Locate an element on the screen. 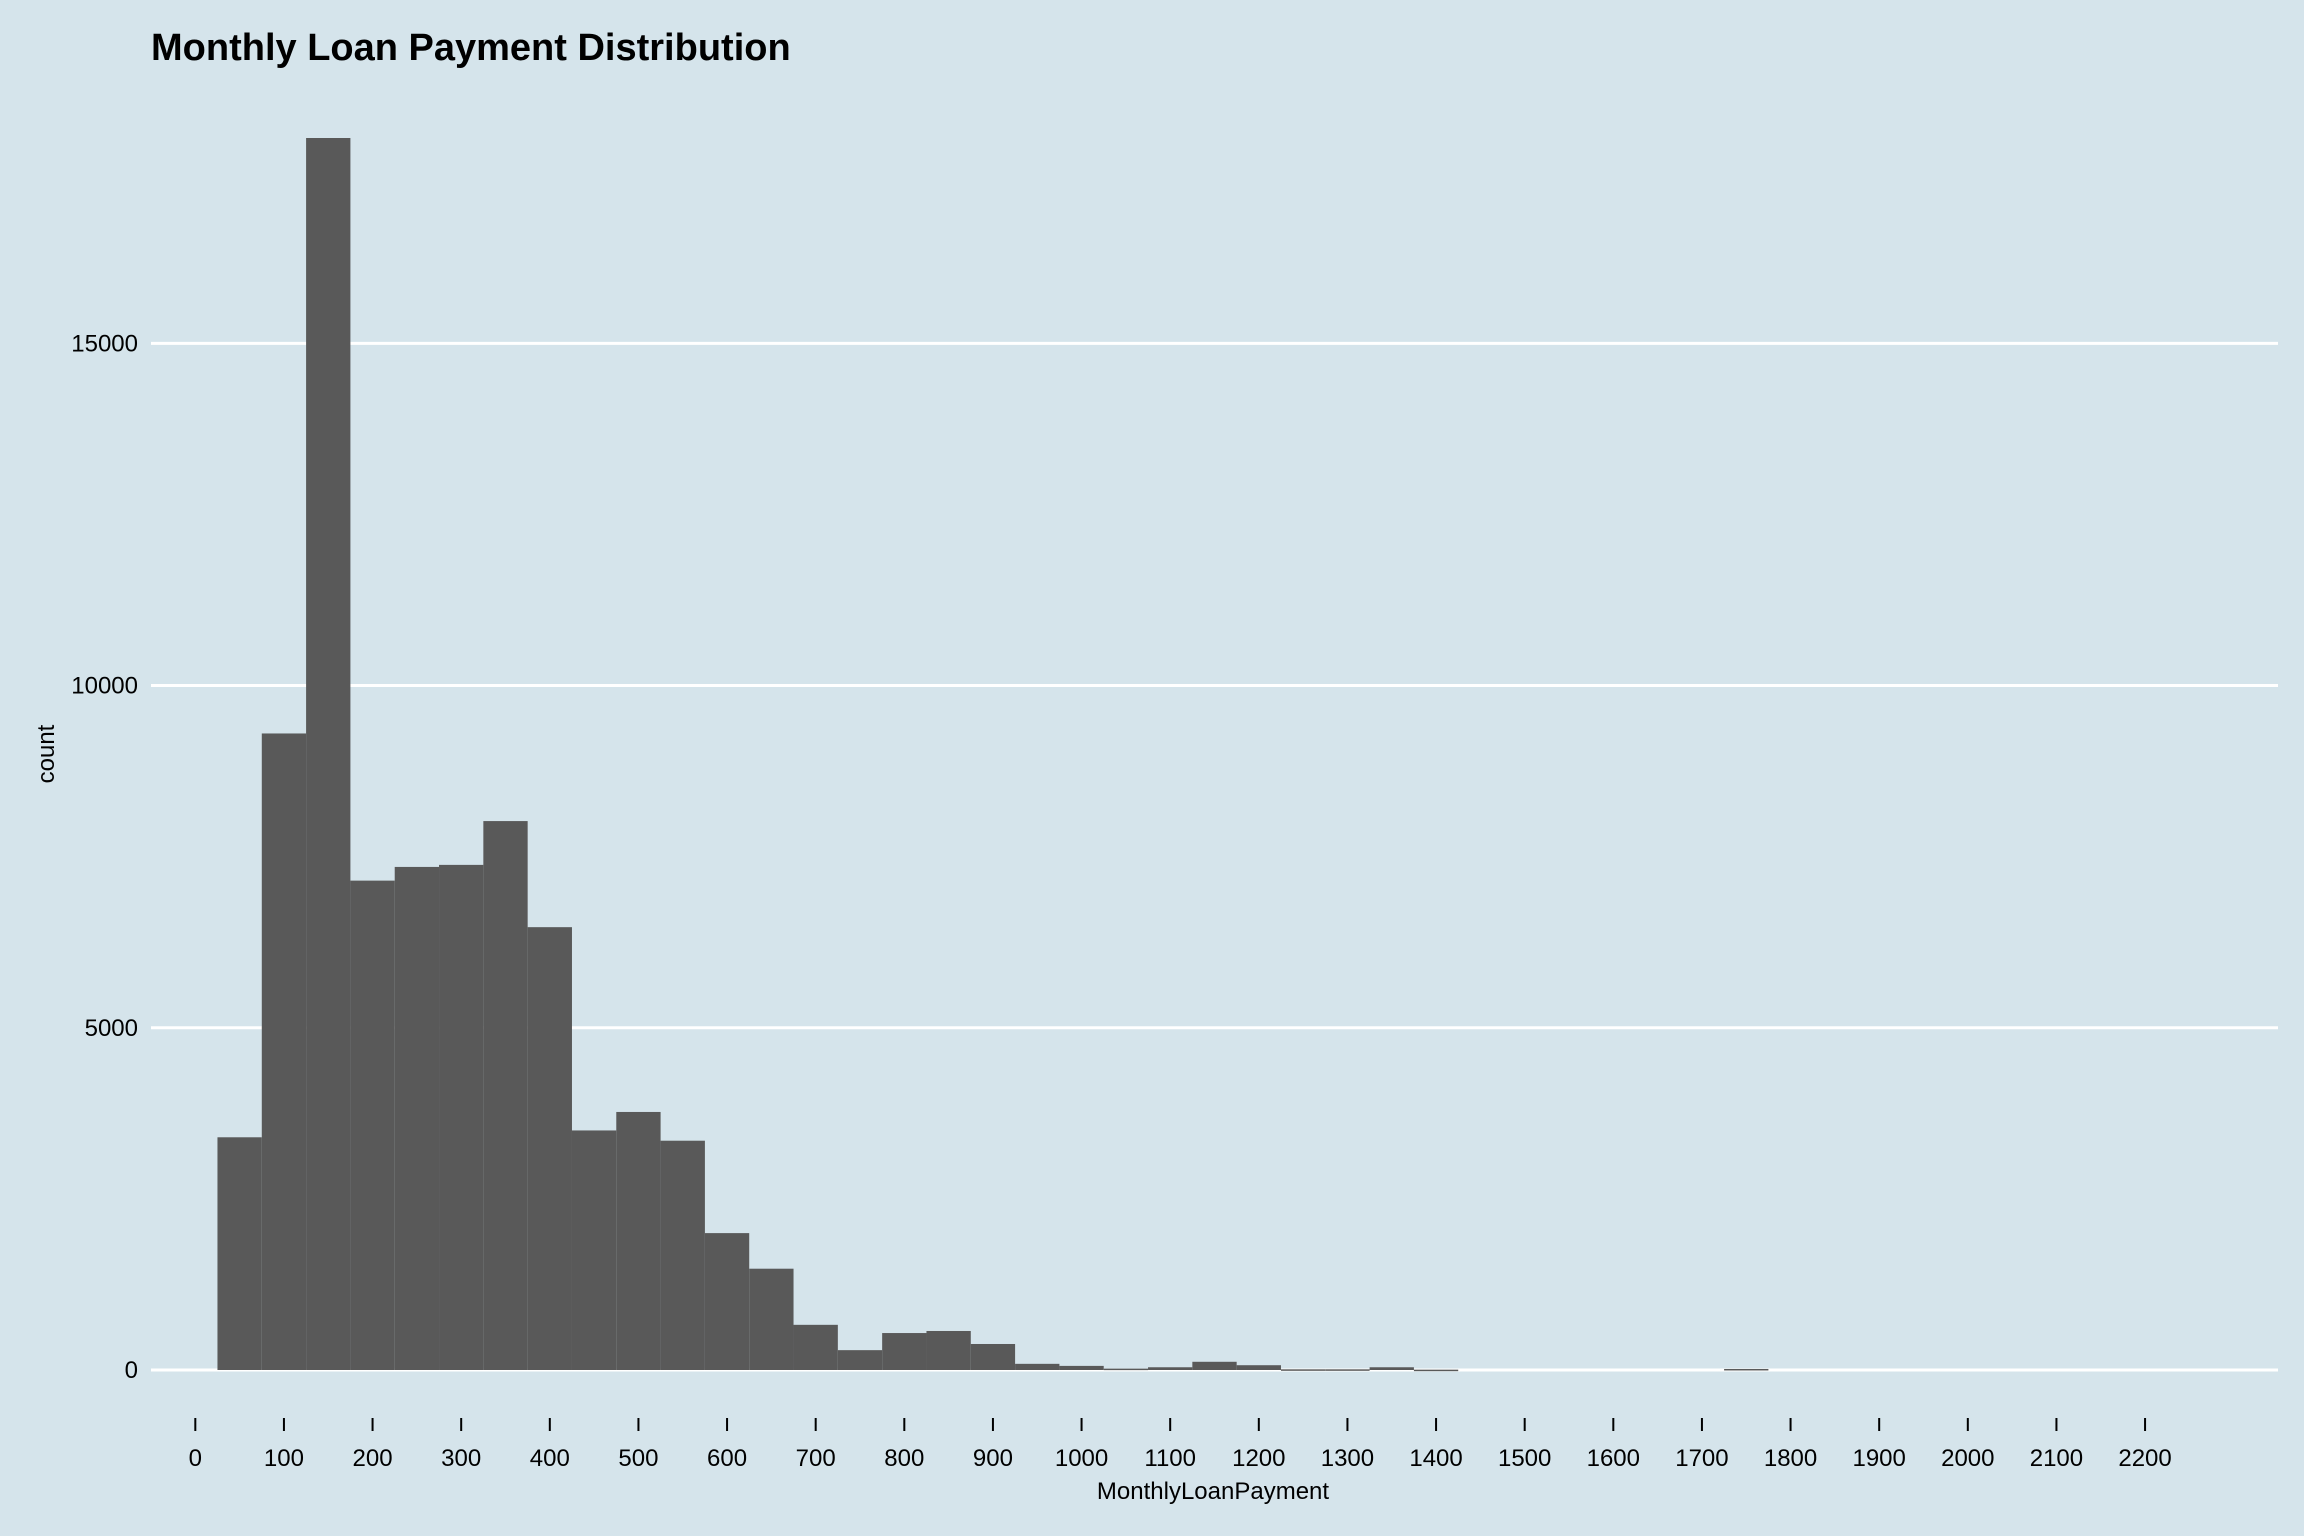 This screenshot has width=2304, height=1536. y-tick-label: 5000 is located at coordinates (111, 1028).